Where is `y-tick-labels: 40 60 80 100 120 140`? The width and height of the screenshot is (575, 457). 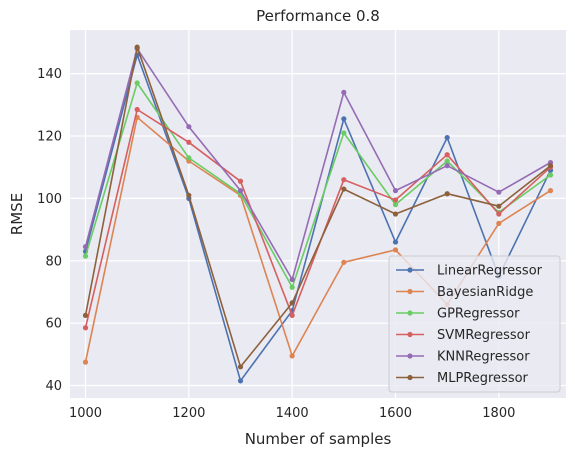 y-tick-labels: 40 60 80 100 120 140 is located at coordinates (49, 230).